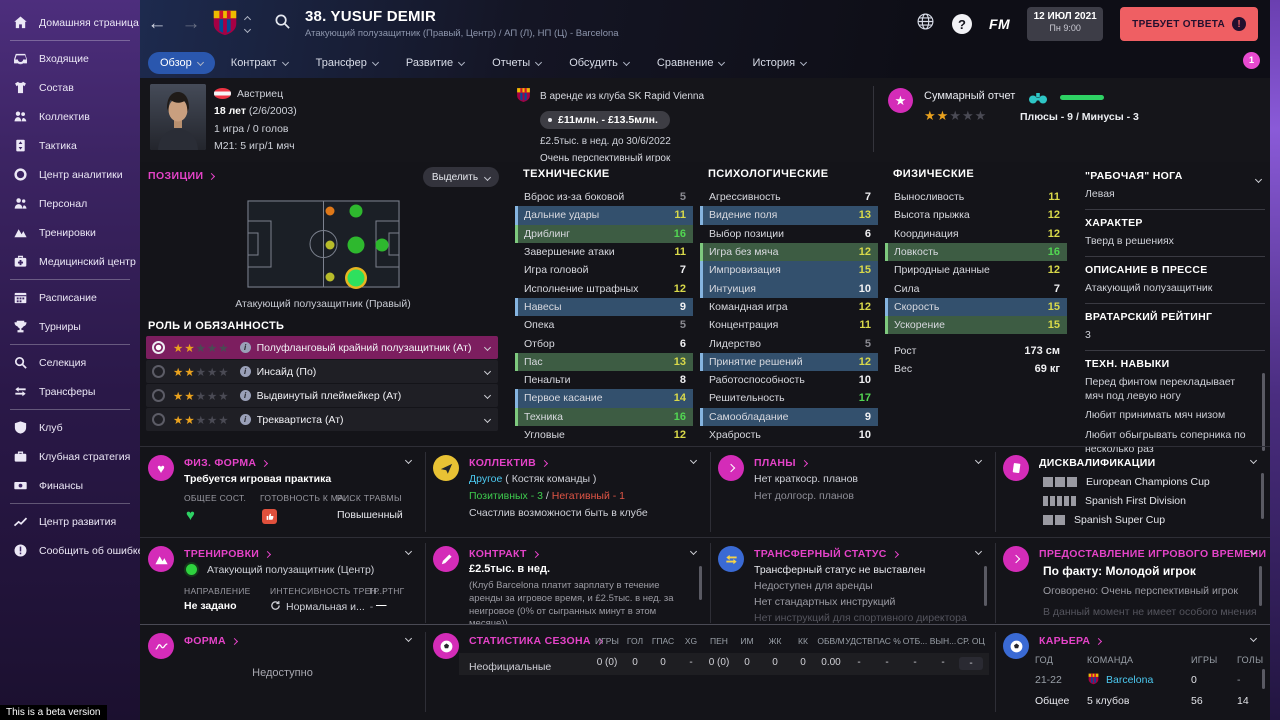 The height and width of the screenshot is (720, 1280). What do you see at coordinates (70, 550) in the screenshot?
I see `sidebar-item-bug: Сообщить об ошибке` at bounding box center [70, 550].